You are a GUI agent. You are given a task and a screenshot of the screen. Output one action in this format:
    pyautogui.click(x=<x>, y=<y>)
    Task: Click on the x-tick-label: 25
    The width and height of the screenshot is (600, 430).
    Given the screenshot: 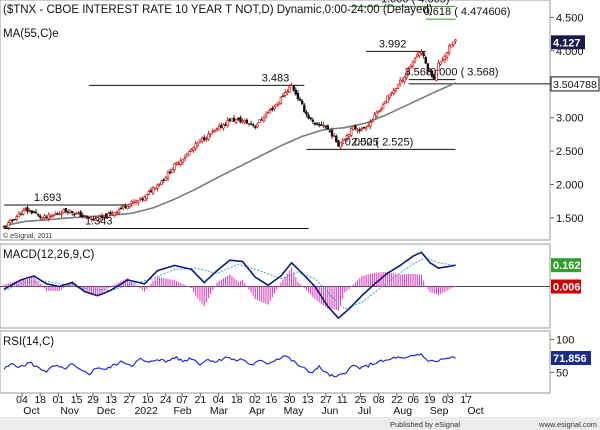 What is the action you would take?
    pyautogui.click(x=361, y=400)
    